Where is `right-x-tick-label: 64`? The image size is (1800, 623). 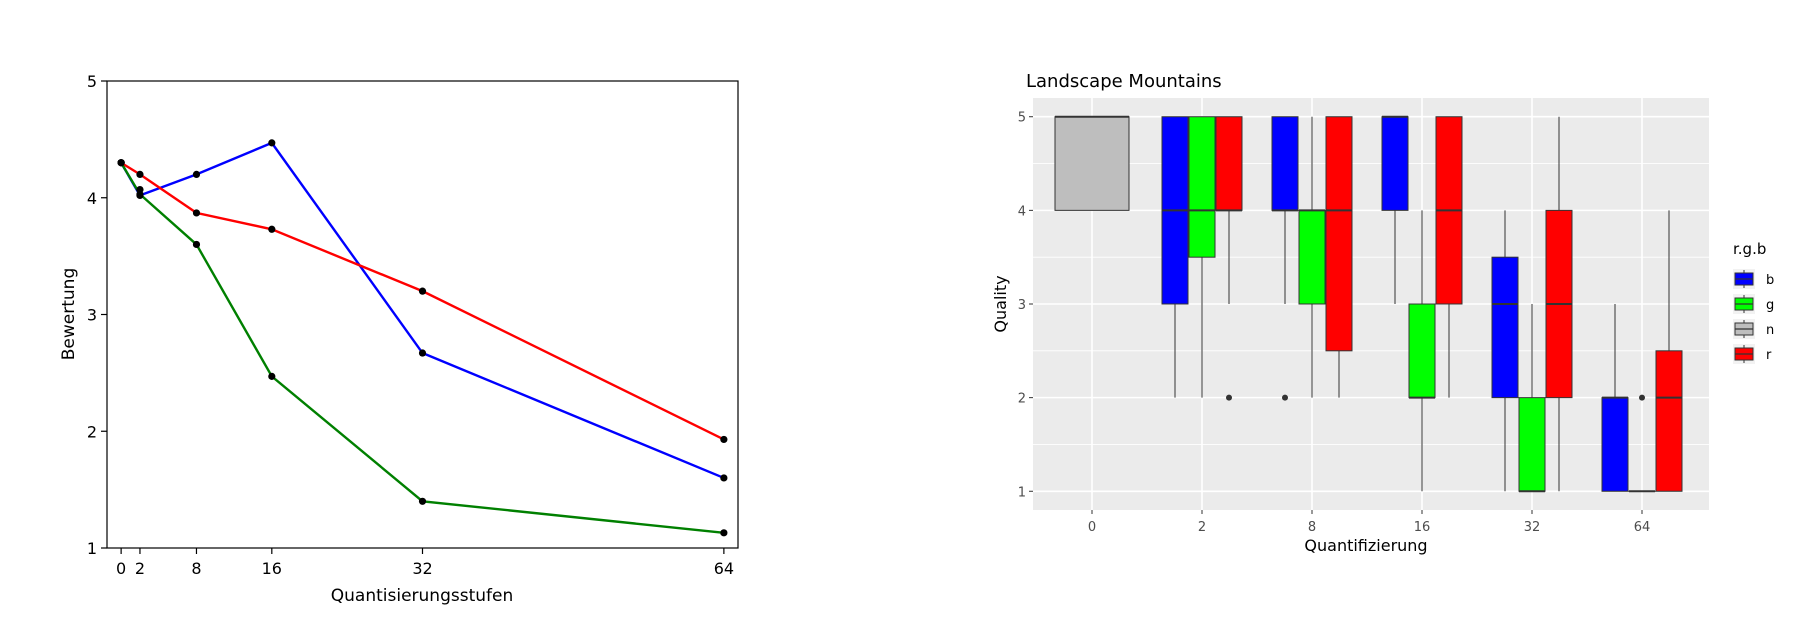
right-x-tick-label: 64 is located at coordinates (1642, 527).